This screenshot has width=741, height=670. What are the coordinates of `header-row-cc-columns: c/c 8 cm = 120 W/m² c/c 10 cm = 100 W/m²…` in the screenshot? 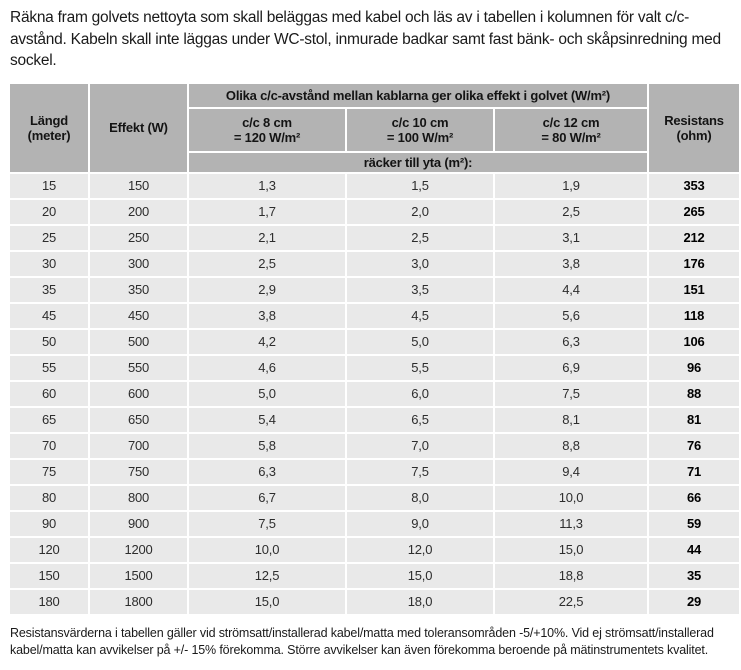 It's located at (374, 129).